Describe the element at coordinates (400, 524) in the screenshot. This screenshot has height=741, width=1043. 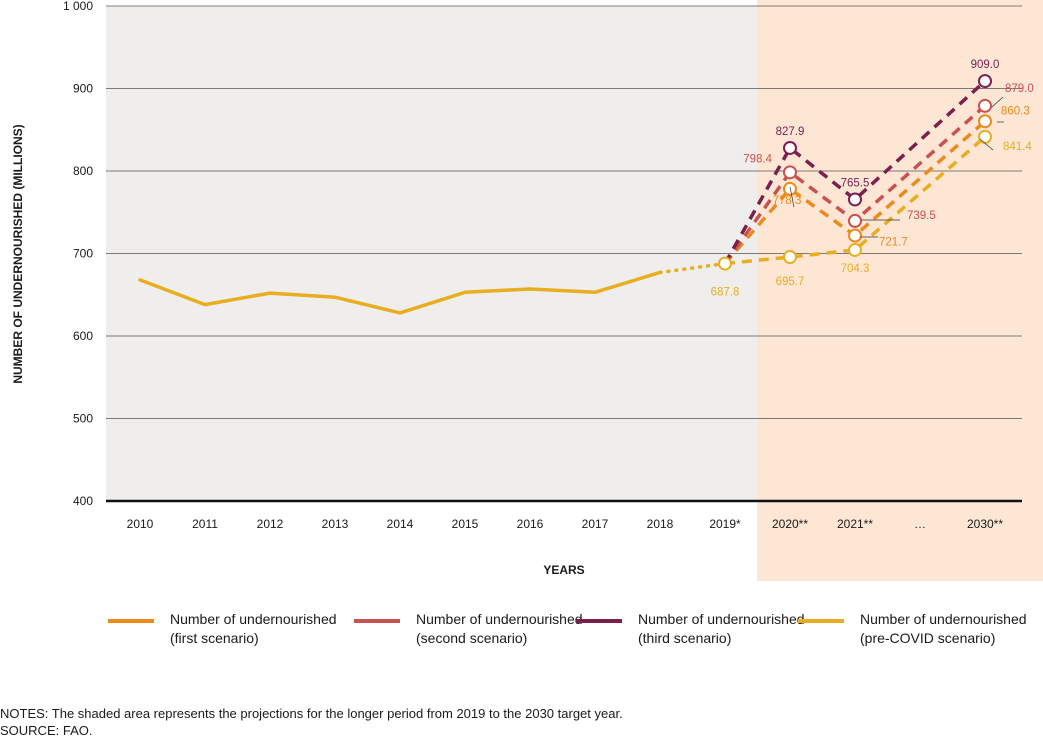
I see `x-tick-label: 2014` at that location.